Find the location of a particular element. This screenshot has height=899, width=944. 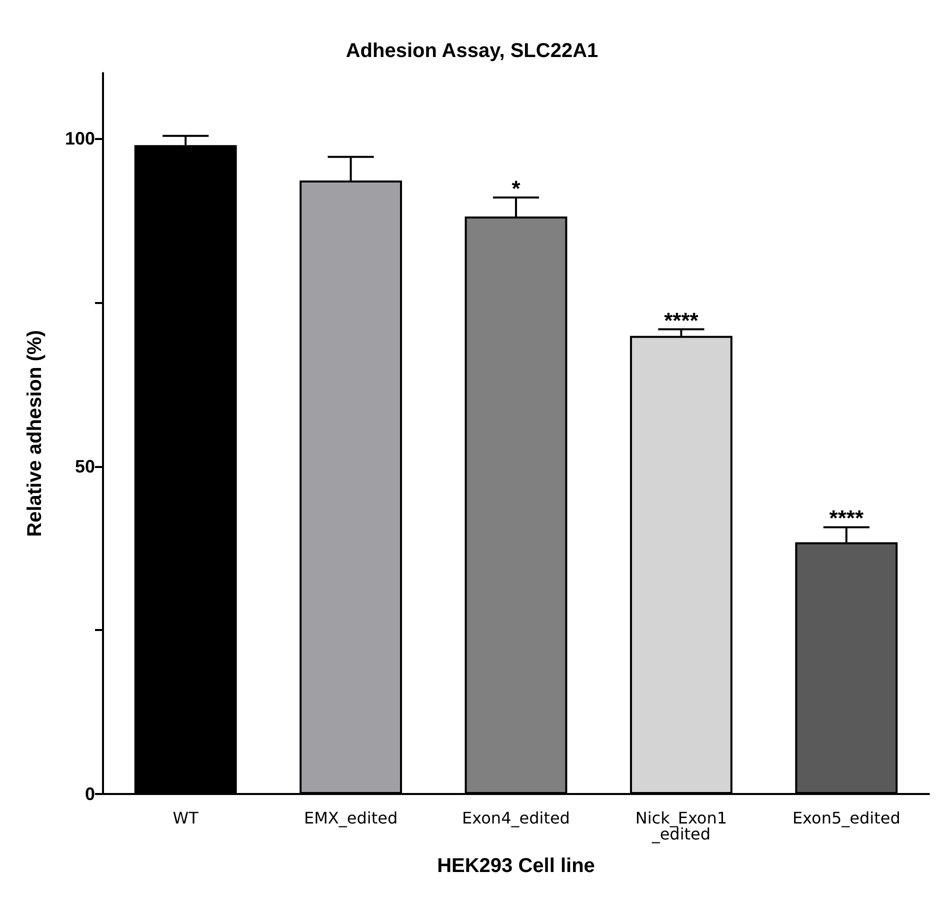

x-tick-label: Exon4_edited is located at coordinates (516, 818).